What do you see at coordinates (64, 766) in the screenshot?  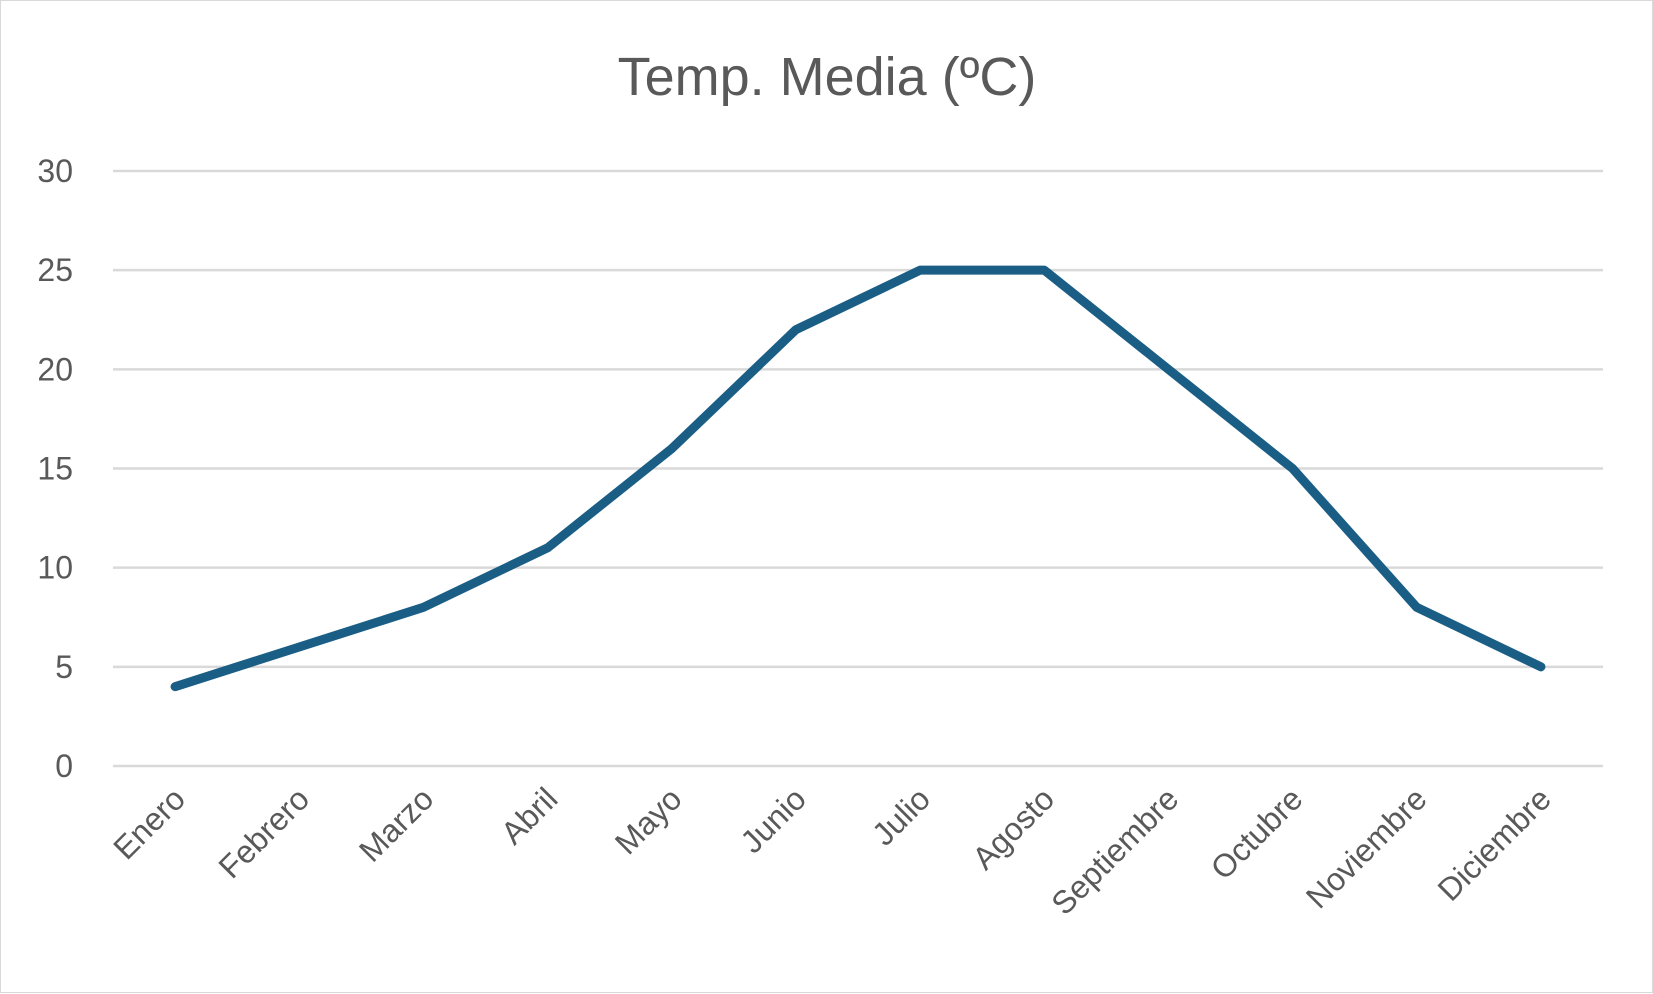 I see `y-tick-label-0: 0` at bounding box center [64, 766].